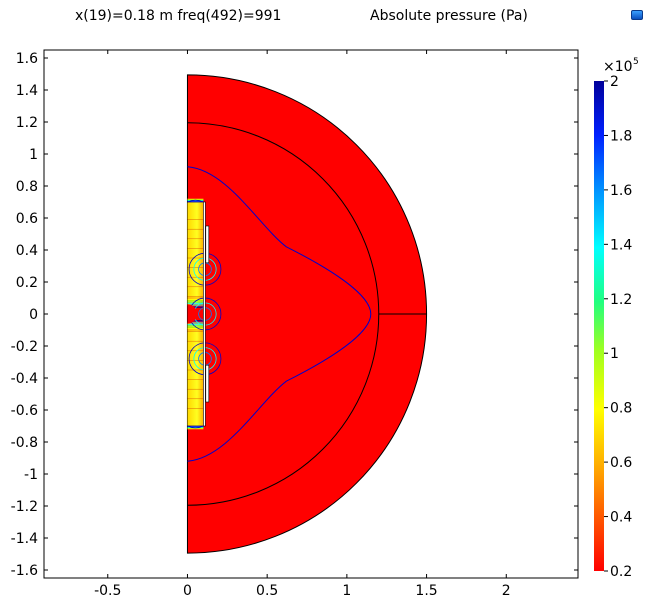 Image resolution: width=654 pixels, height=598 pixels. Describe the element at coordinates (346, 590) in the screenshot. I see `x-tick-label: 1` at that location.